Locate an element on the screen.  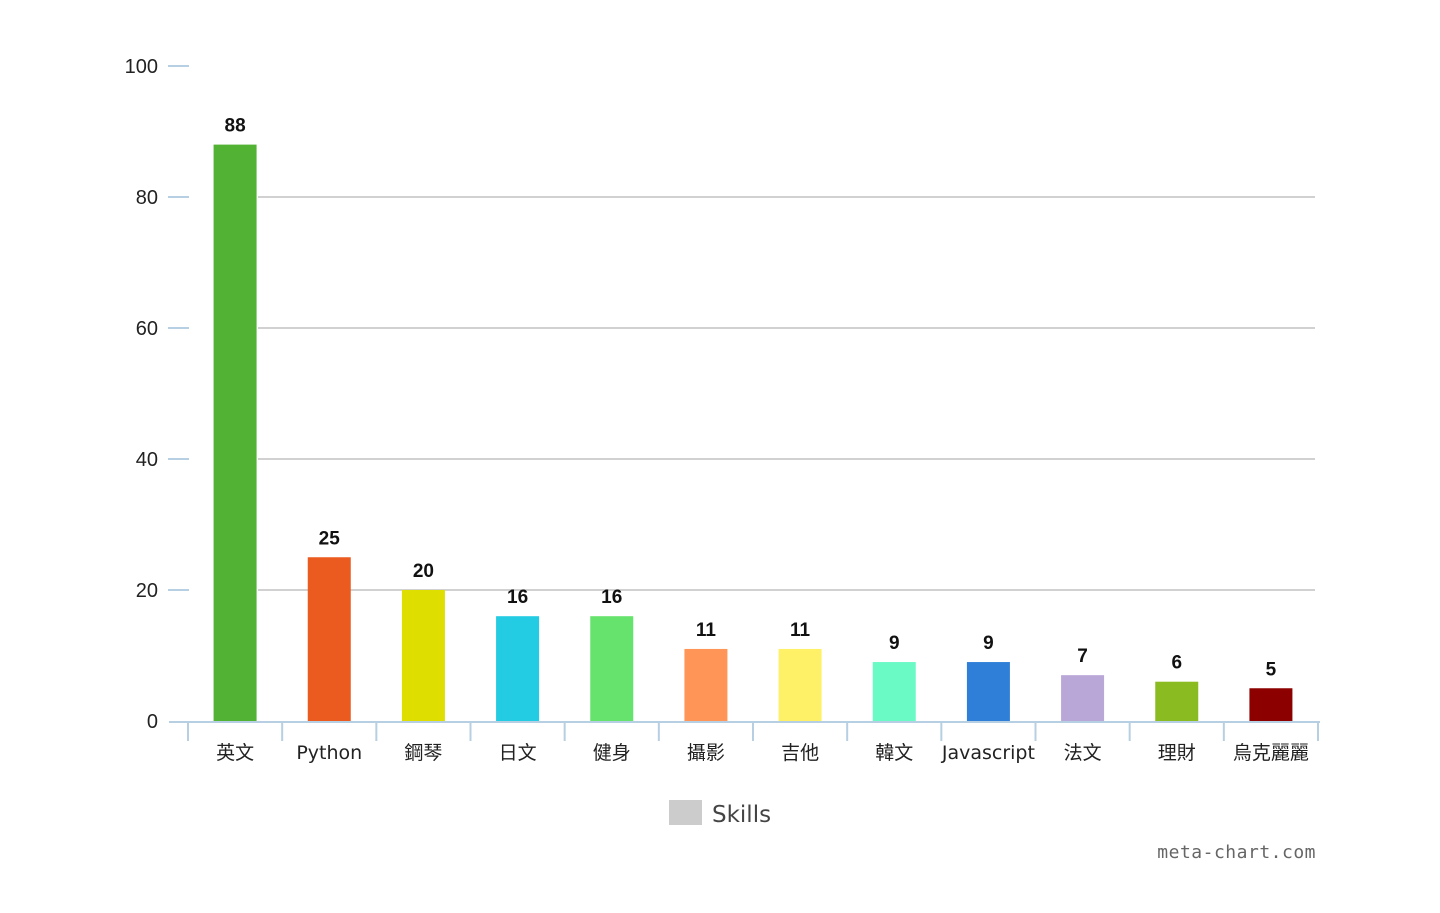
data-label-11: 5 is located at coordinates (1271, 669).